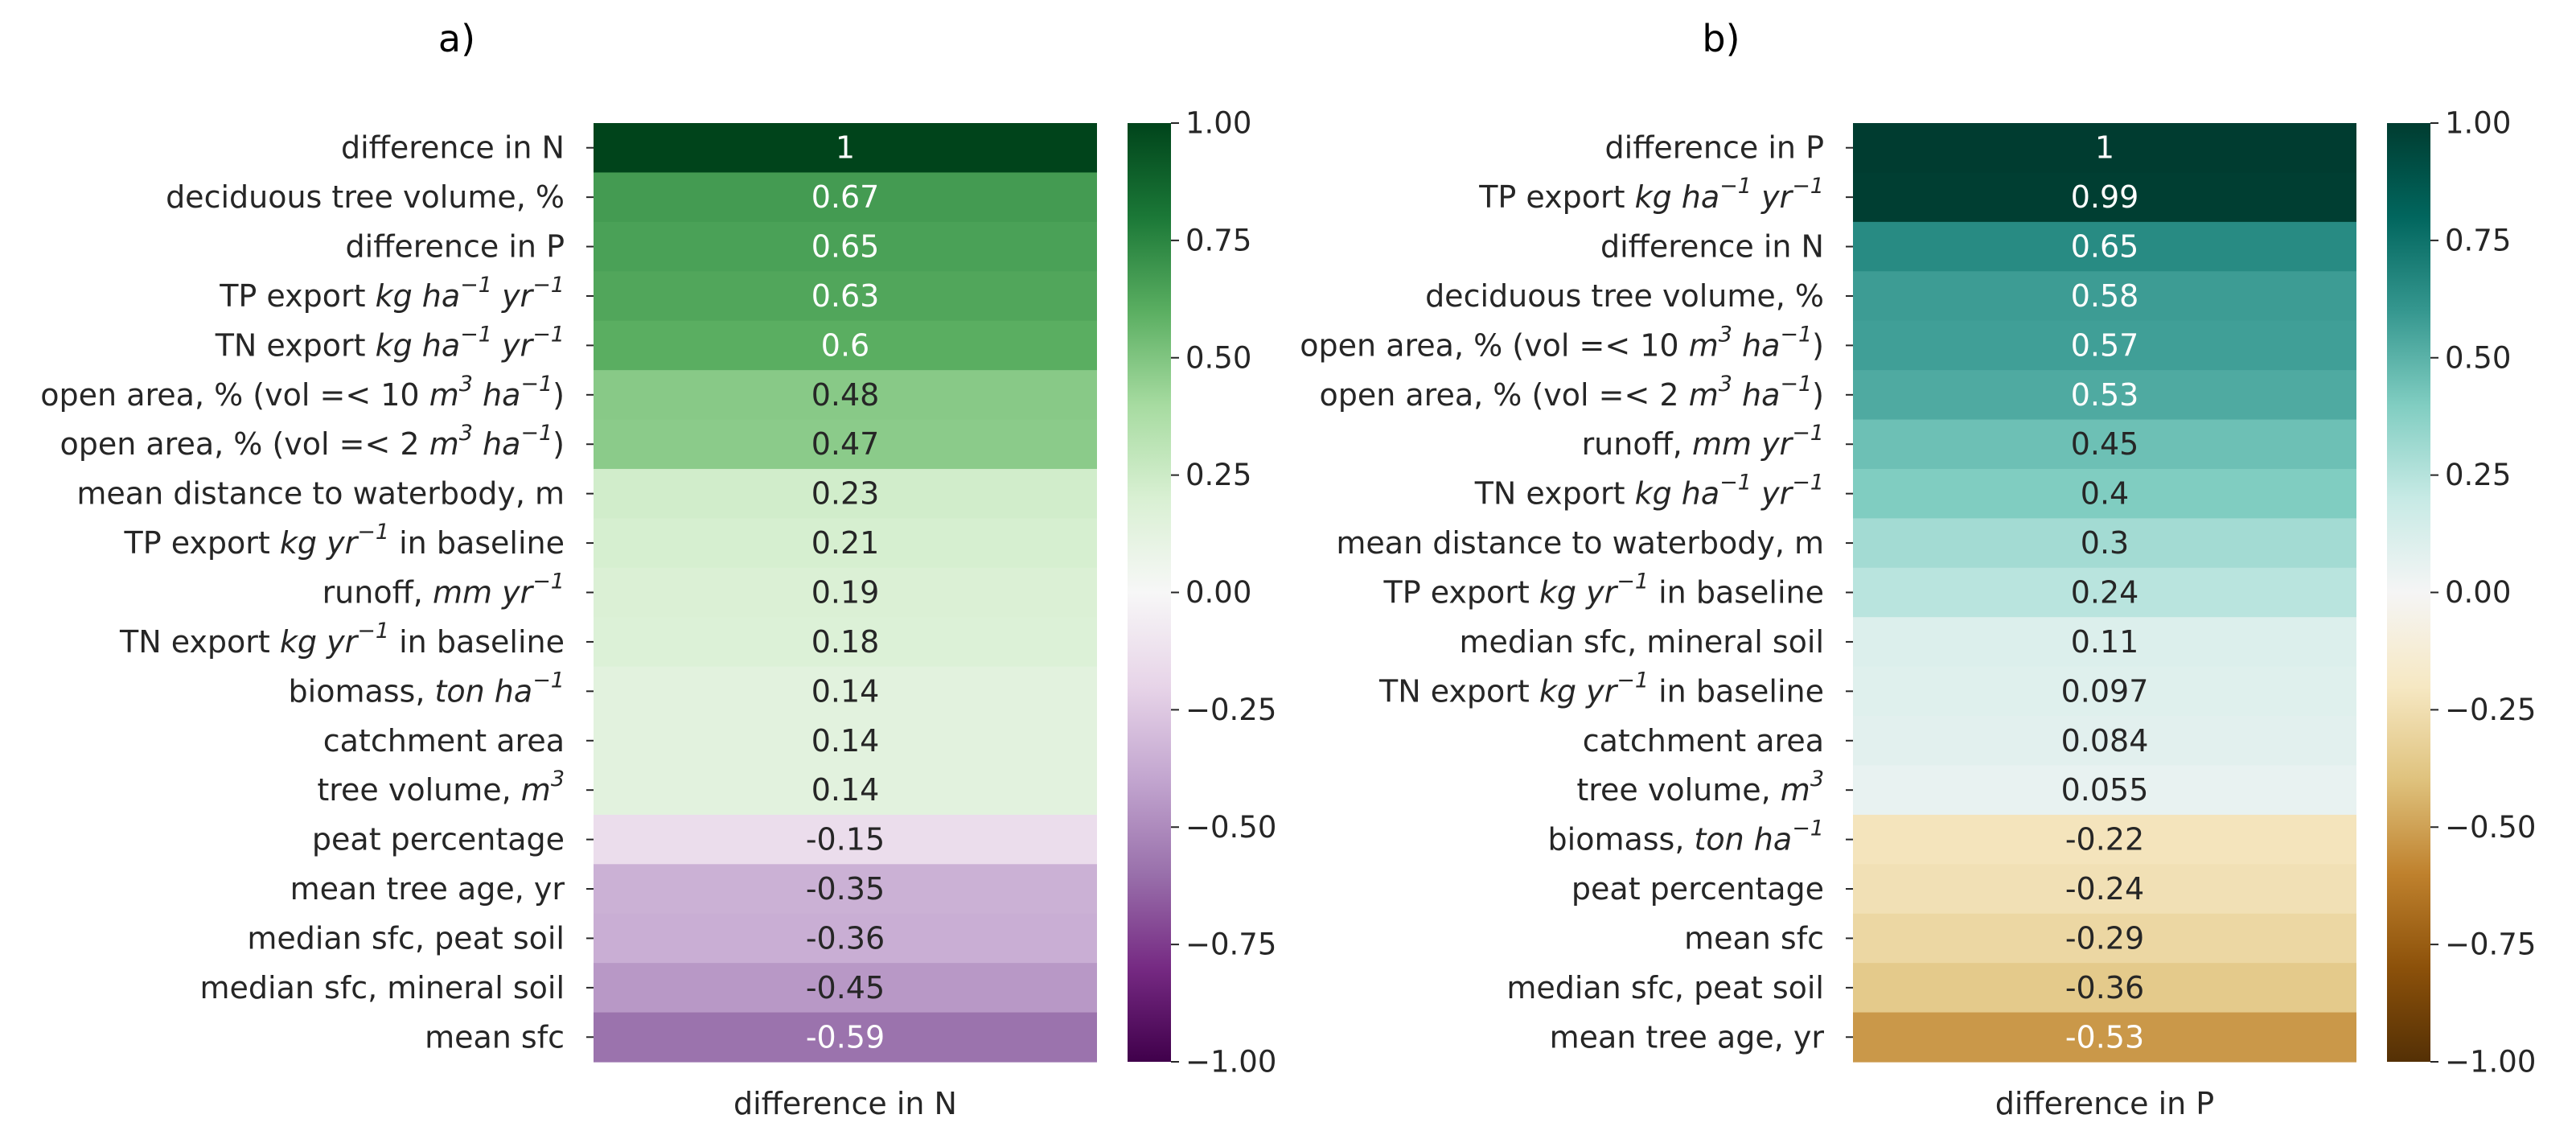  Describe the element at coordinates (1686, 836) in the screenshot. I see `y-tick-label: biomass, ton ha−1` at that location.